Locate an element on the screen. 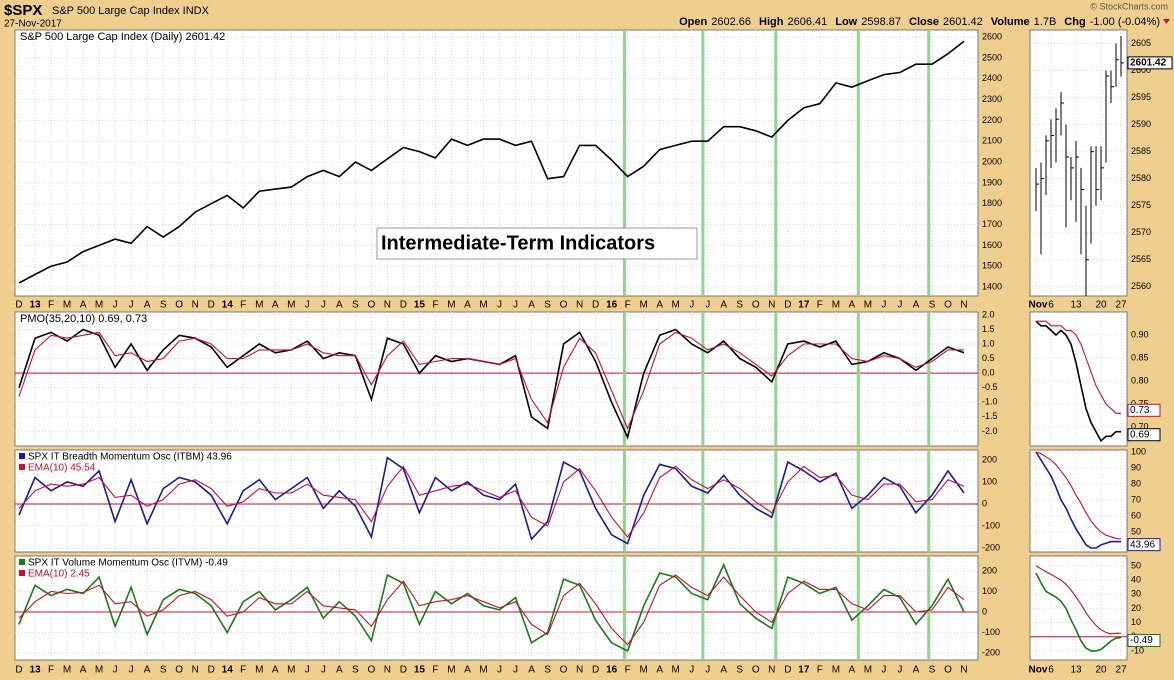  quote-label: Close is located at coordinates (924, 22).